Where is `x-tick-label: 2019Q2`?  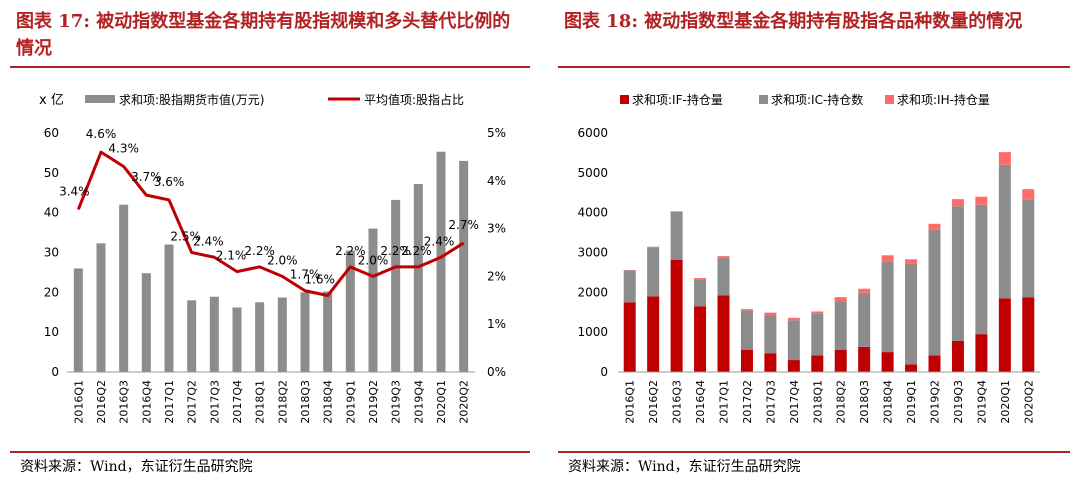
x-tick-label: 2019Q2 is located at coordinates (373, 402).